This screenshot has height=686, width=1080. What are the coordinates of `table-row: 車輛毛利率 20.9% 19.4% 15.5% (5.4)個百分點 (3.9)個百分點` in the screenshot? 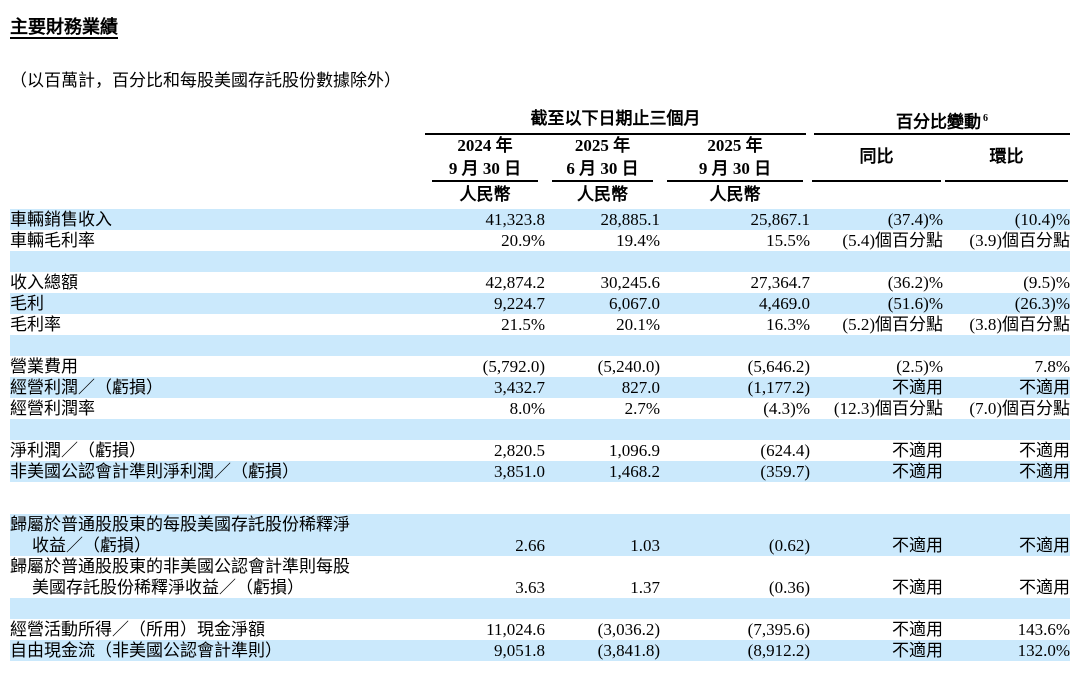 It's located at (540, 240).